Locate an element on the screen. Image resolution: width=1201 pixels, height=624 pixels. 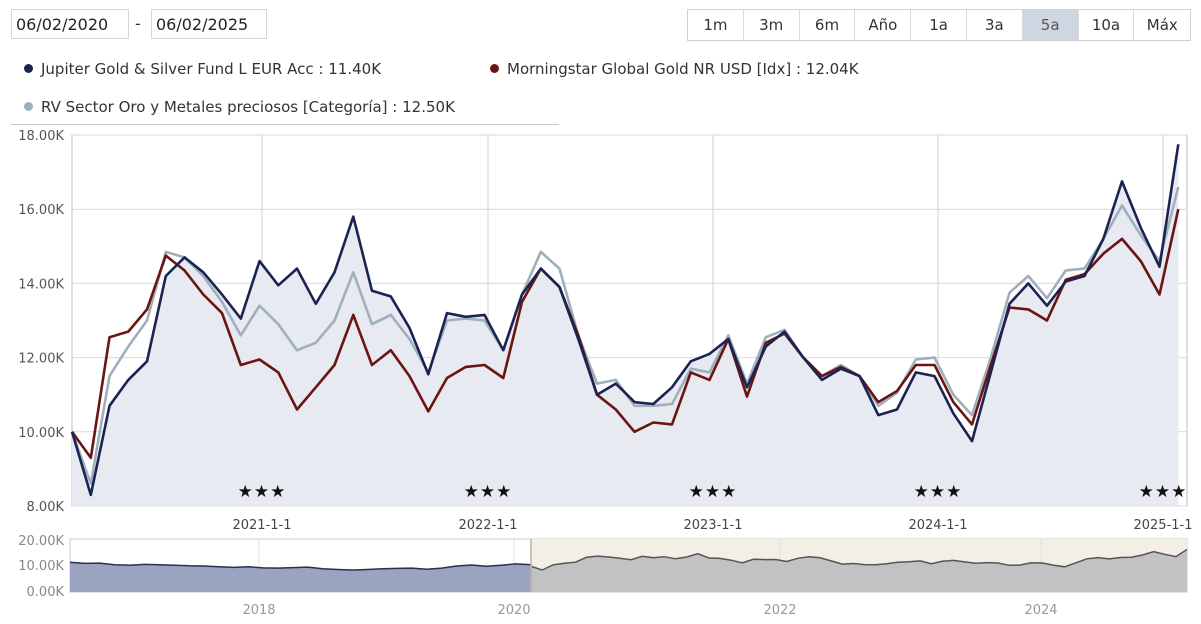
range-1y-button: 1a is located at coordinates (939, 25).